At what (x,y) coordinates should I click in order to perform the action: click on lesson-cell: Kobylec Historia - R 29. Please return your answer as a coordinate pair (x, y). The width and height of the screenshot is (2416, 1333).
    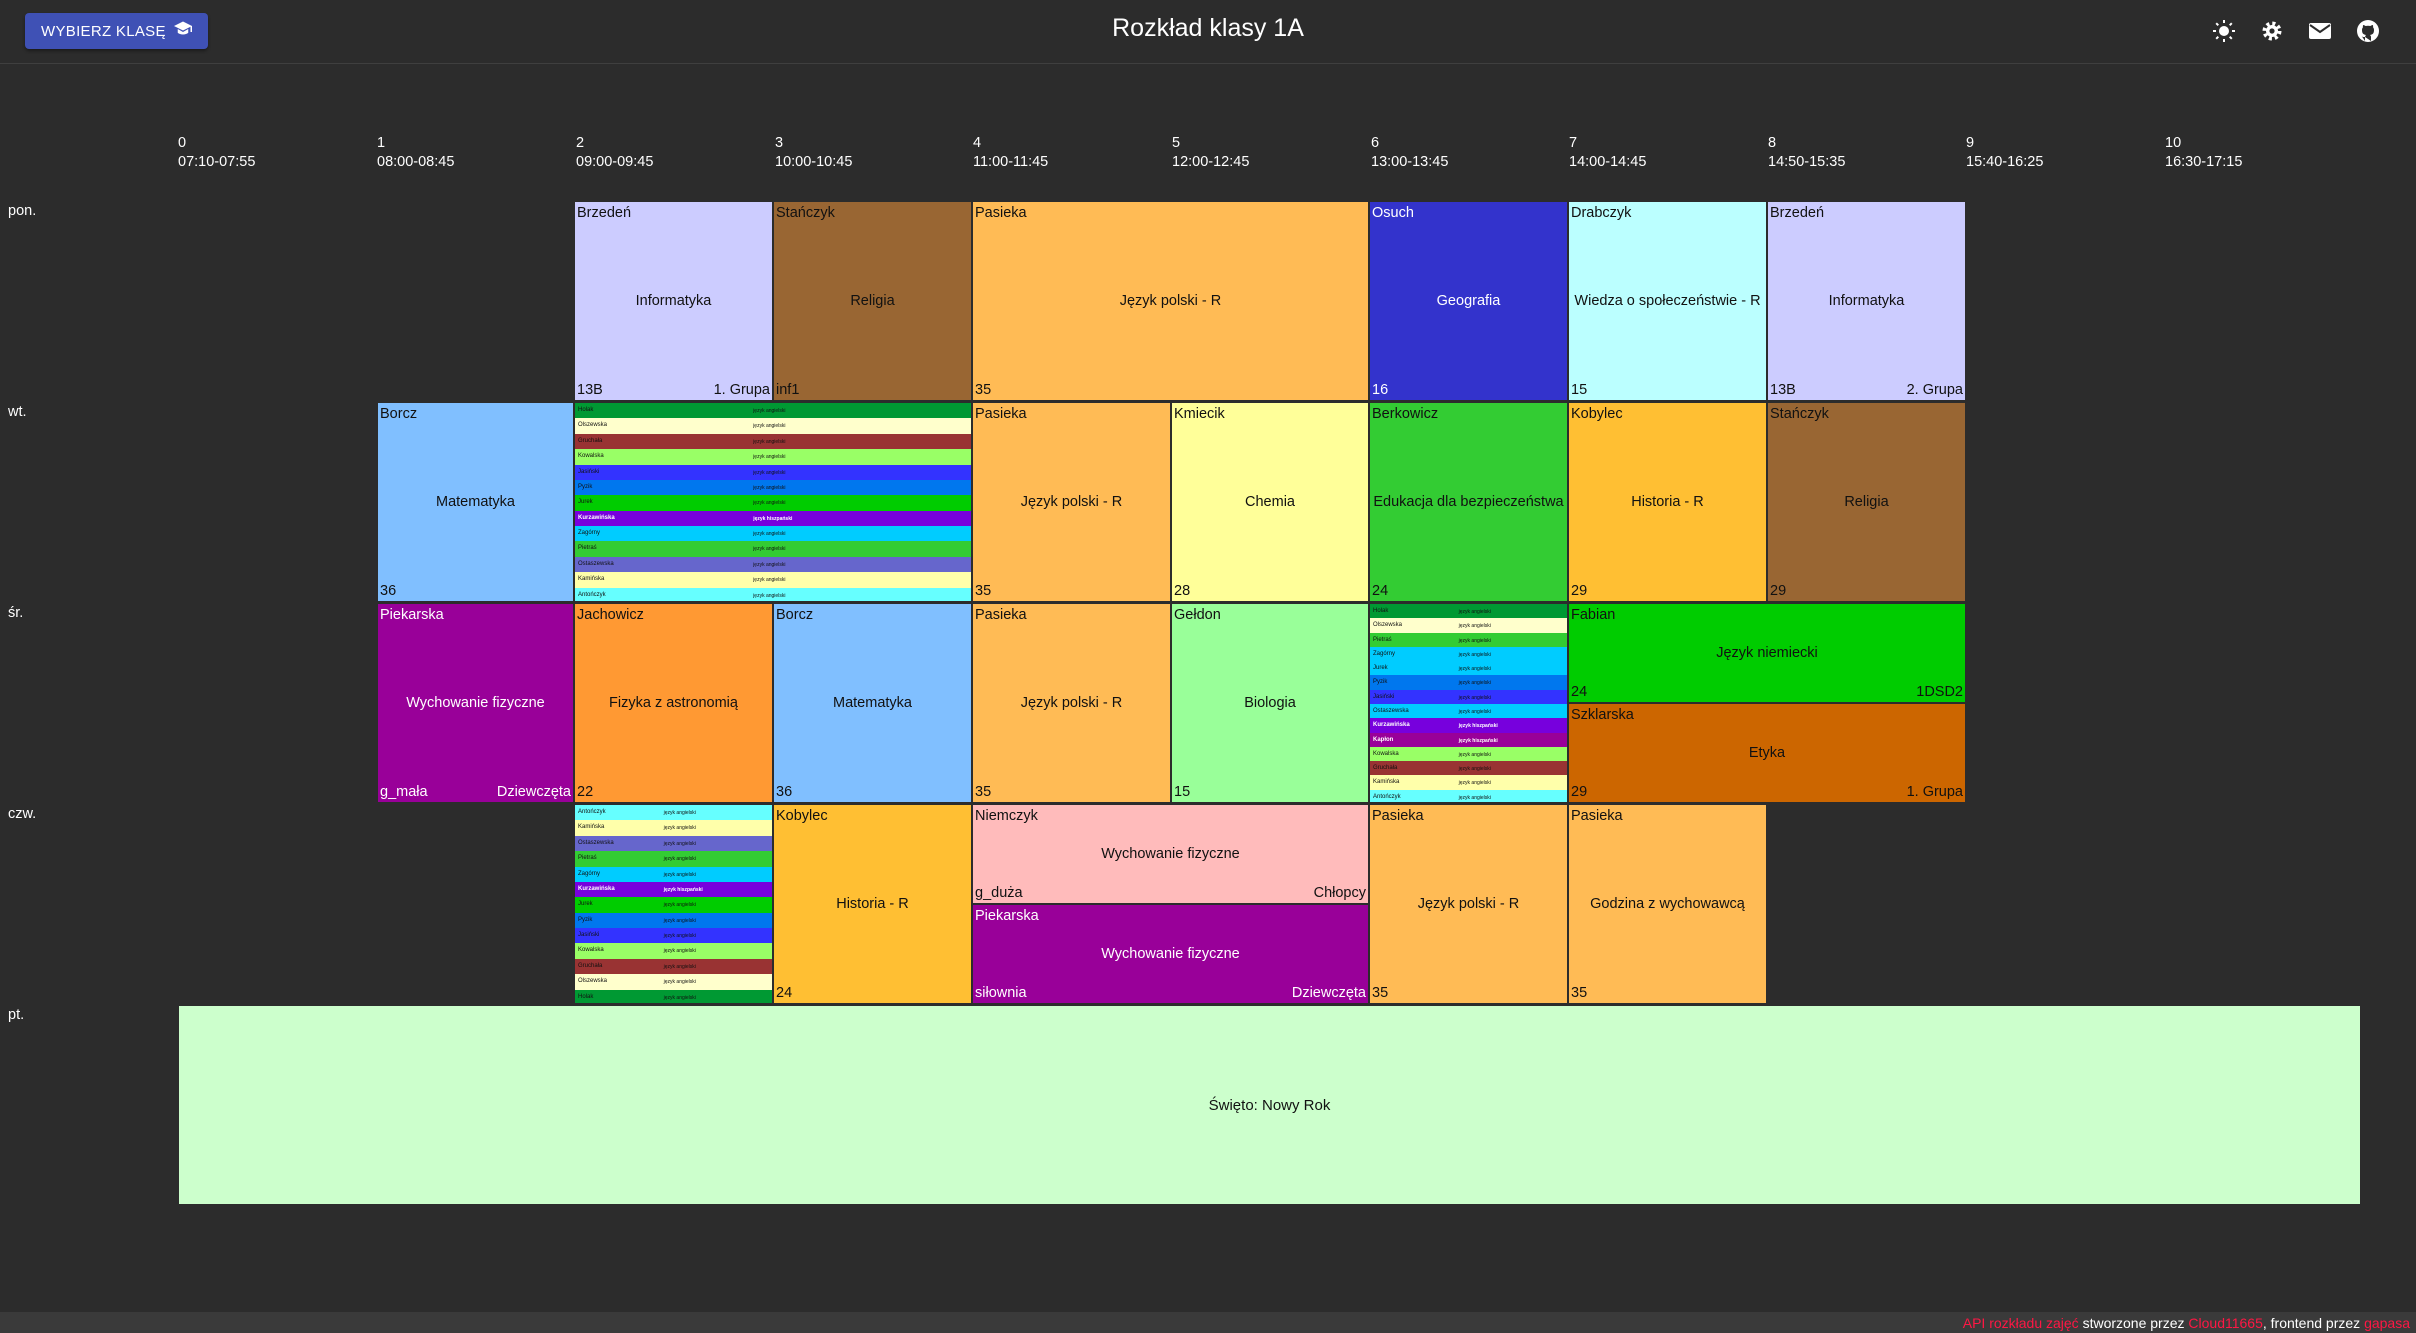
    Looking at the image, I should click on (1667, 502).